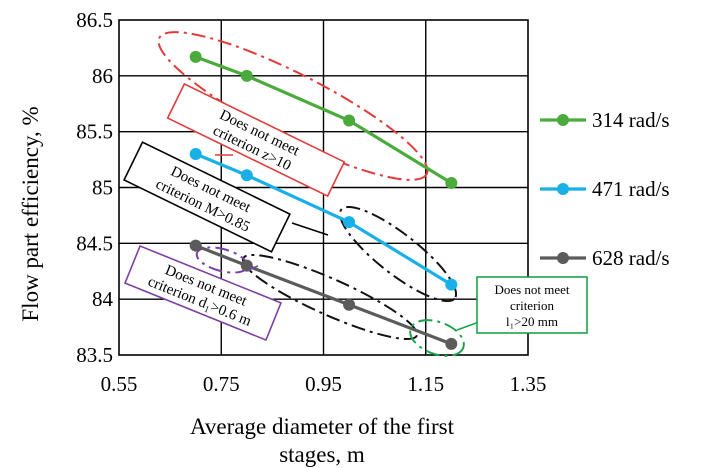 The height and width of the screenshot is (468, 724). Describe the element at coordinates (323, 384) in the screenshot. I see `x-tick-label: 0.95` at that location.